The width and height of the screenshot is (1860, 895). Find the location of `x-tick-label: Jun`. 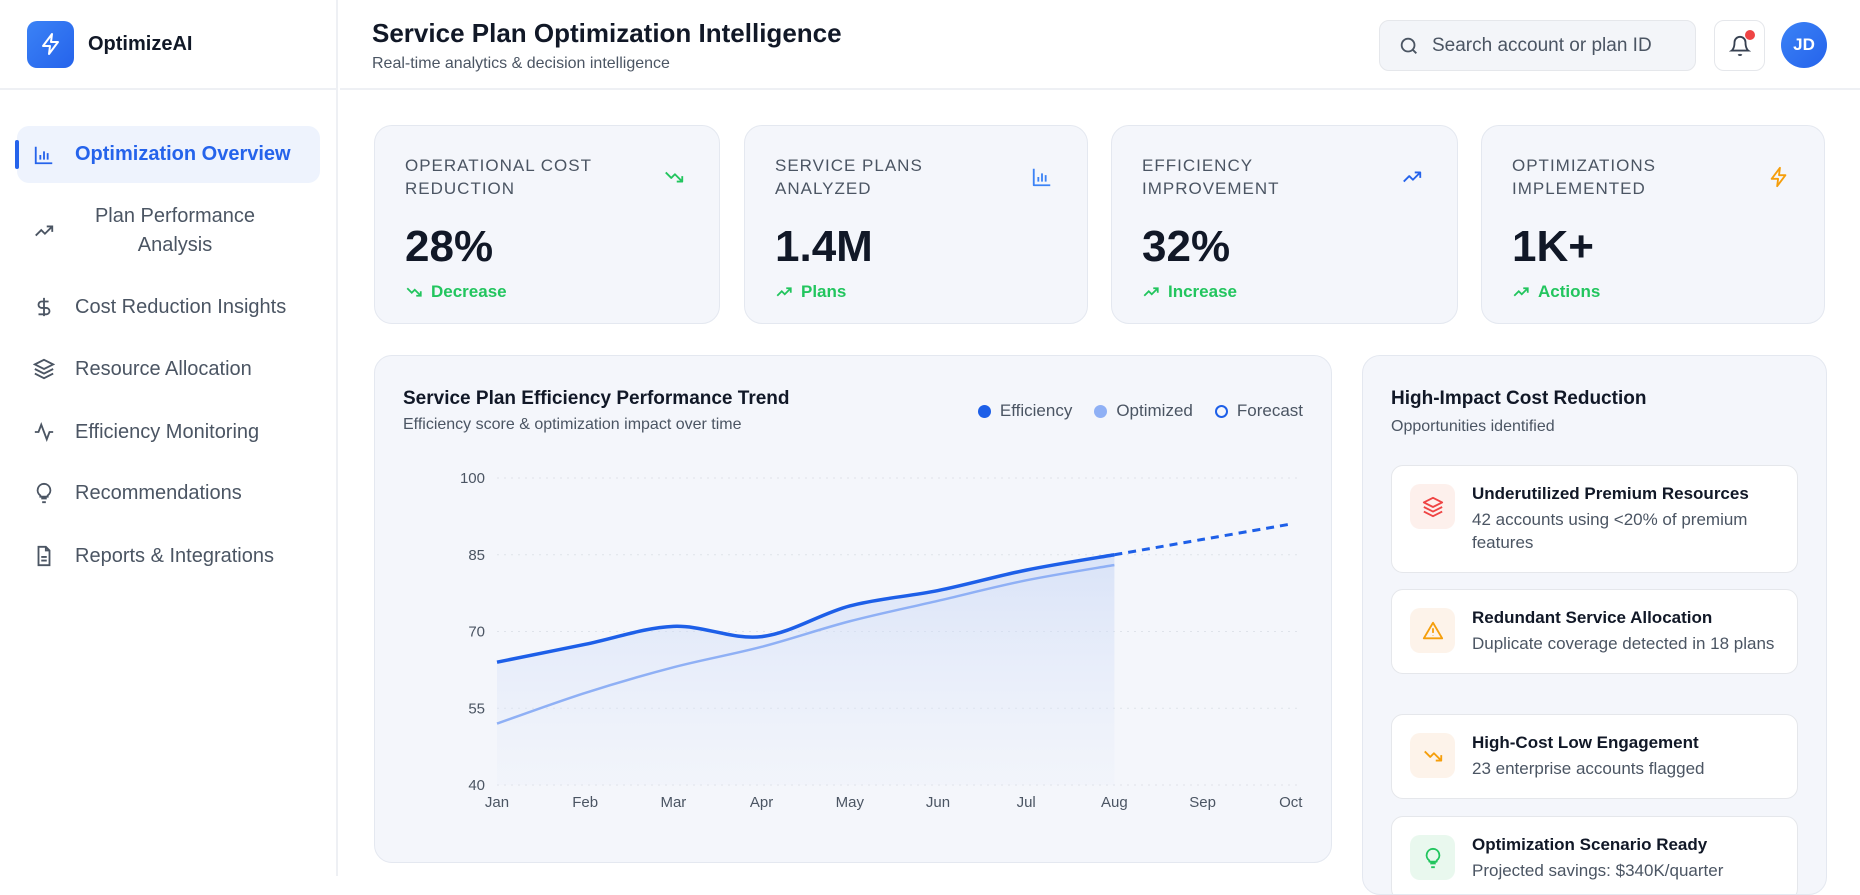

x-tick-label: Jun is located at coordinates (938, 802).